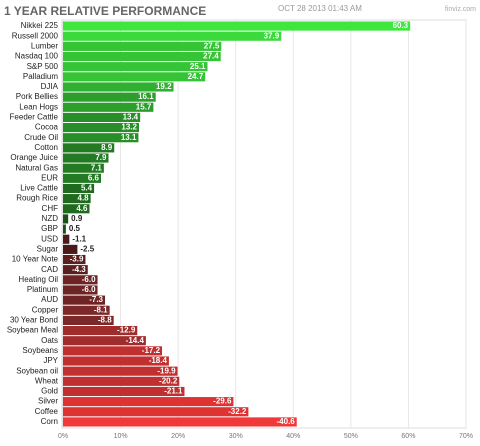 The height and width of the screenshot is (446, 480). Describe the element at coordinates (168, 380) in the screenshot. I see `value-label: -20.2` at that location.